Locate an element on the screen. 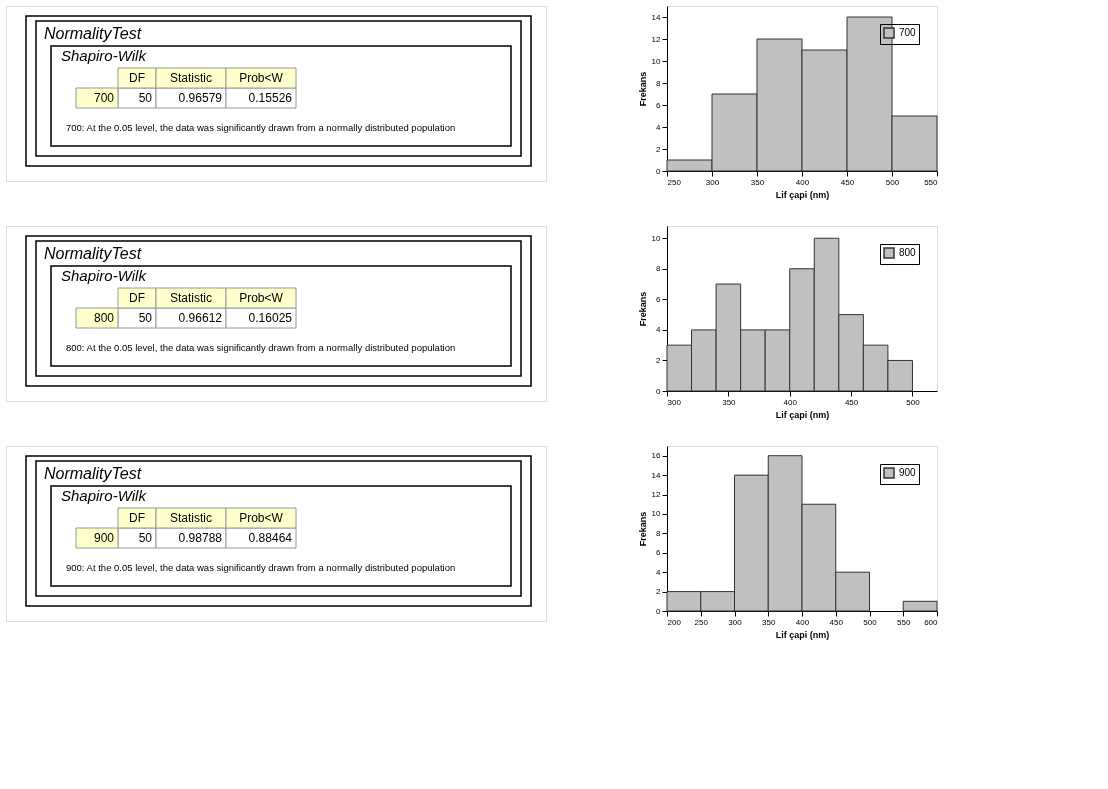  x-tick-label: 200 is located at coordinates (674, 622).